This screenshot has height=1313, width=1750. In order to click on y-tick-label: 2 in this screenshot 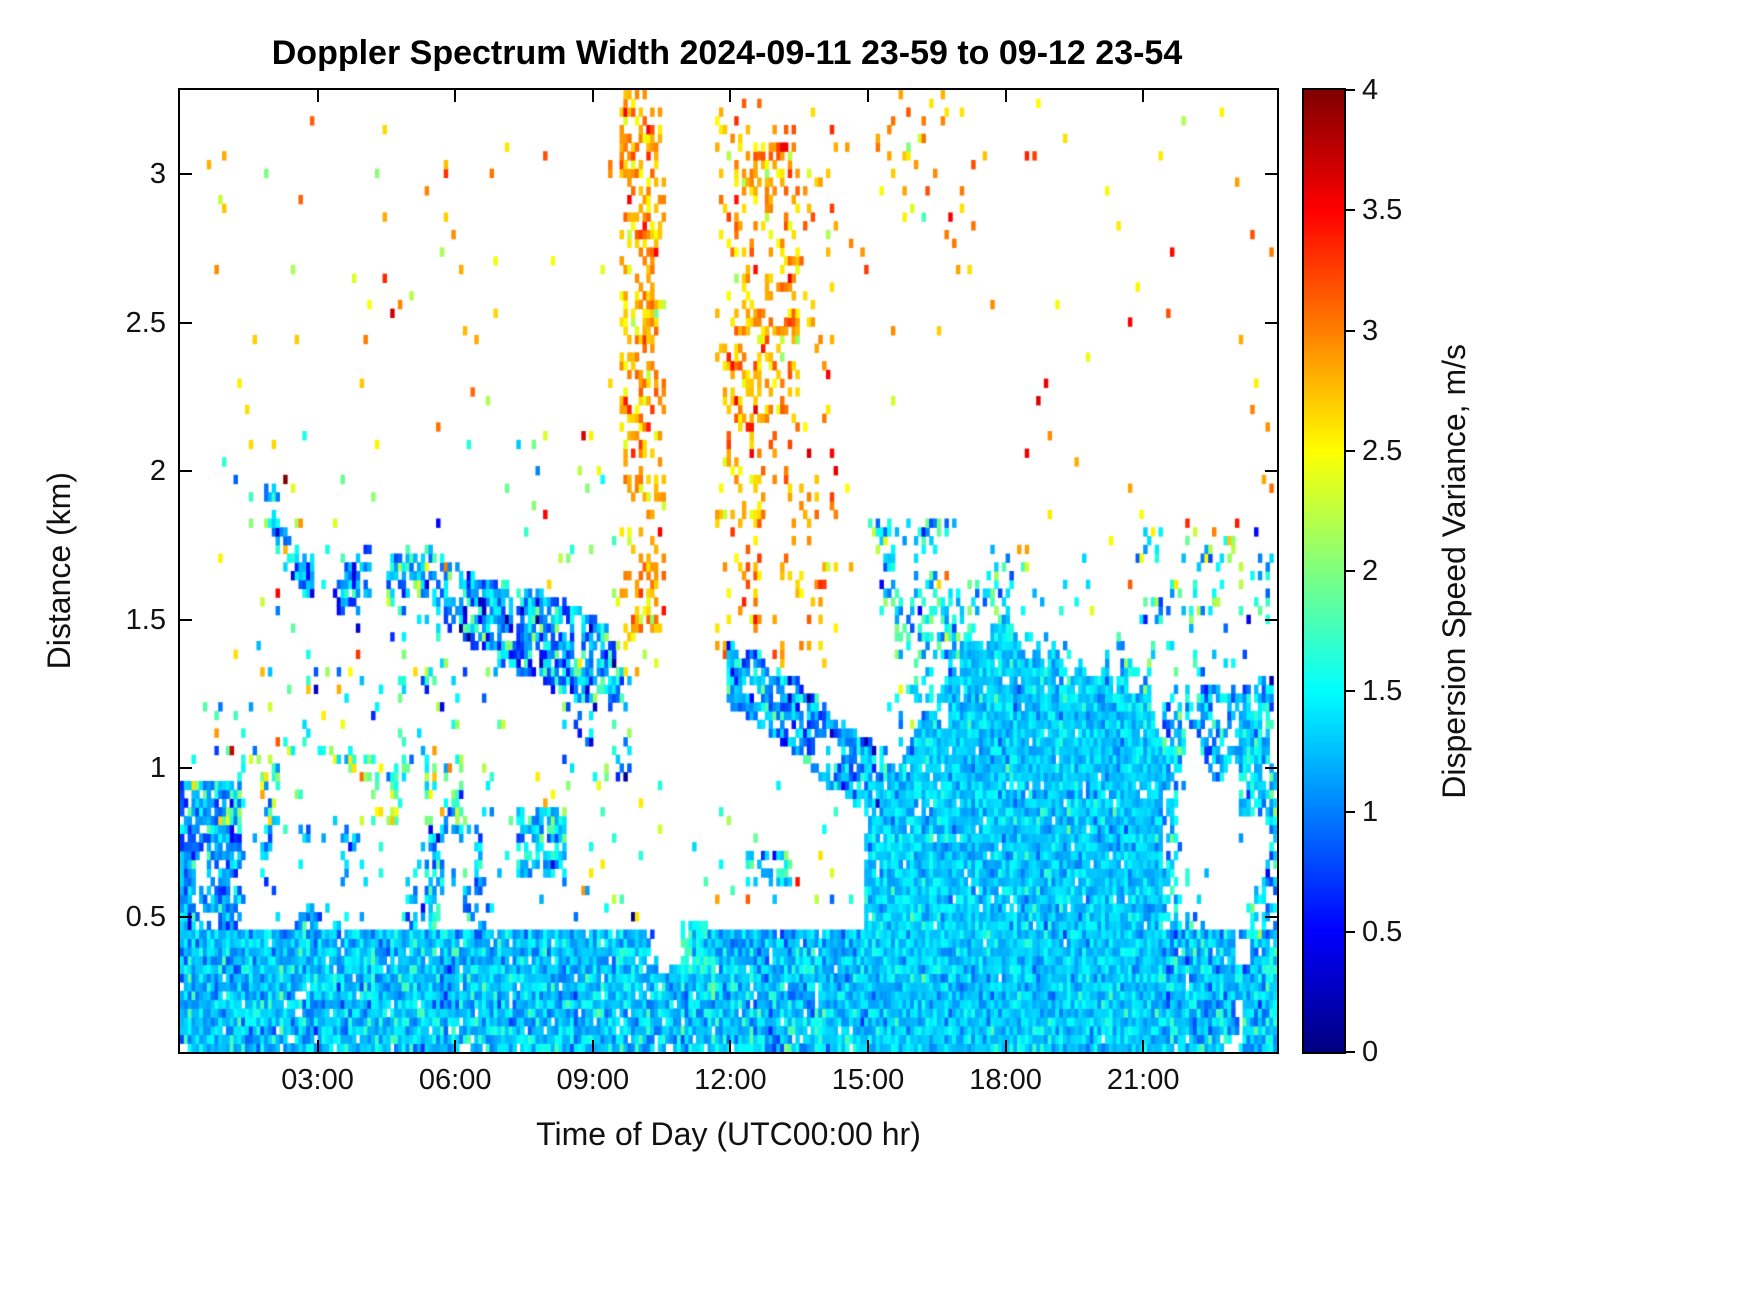, I will do `click(157, 471)`.